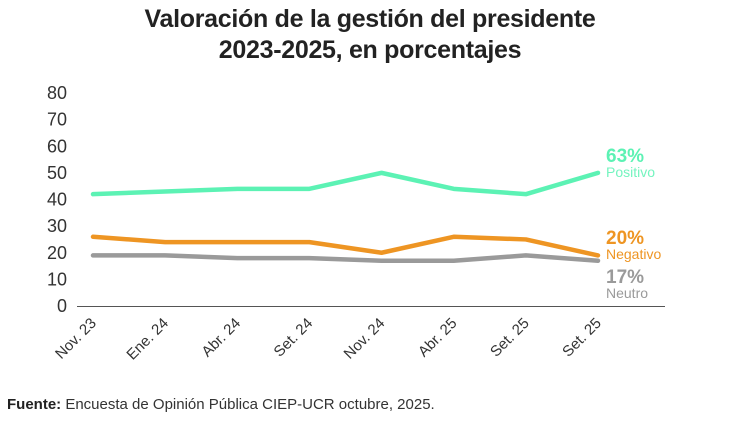  I want to click on y-axis-ticks: 0 10 20 30 40 50 60 70 80, so click(57, 199).